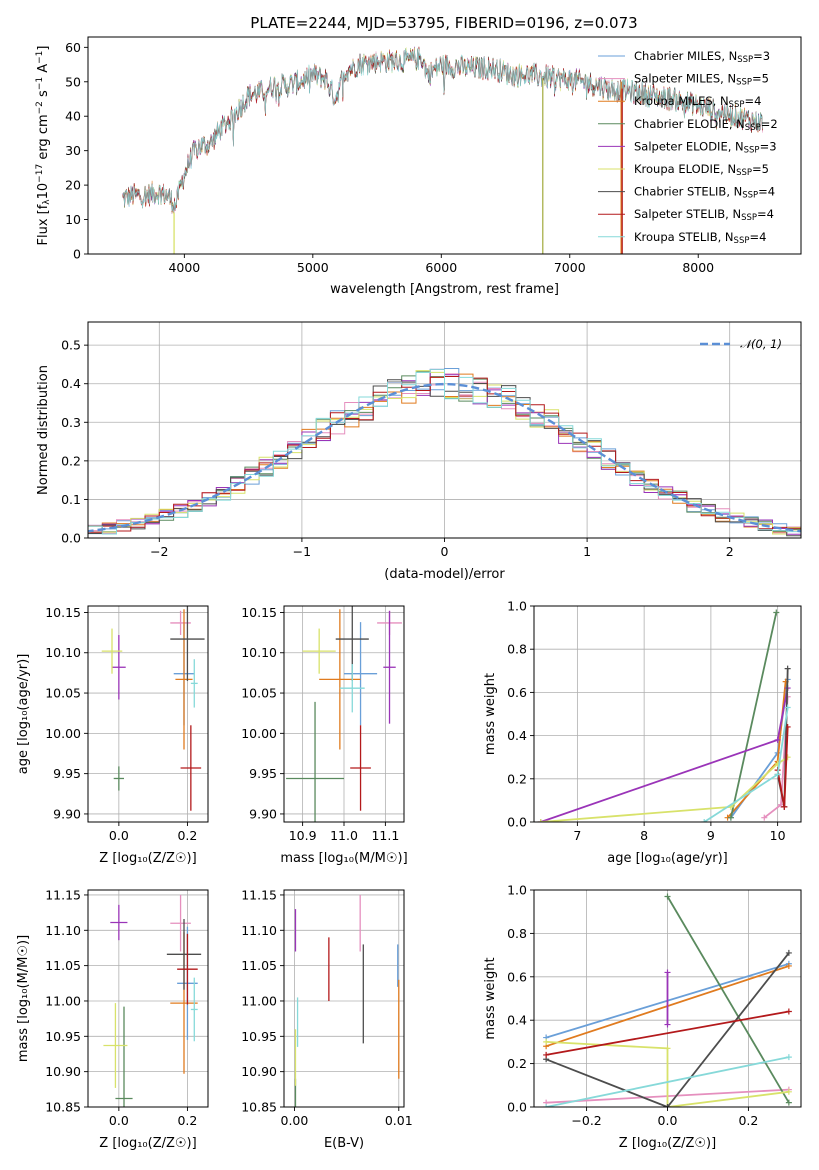 The height and width of the screenshot is (1170, 819). I want to click on massweight_vs_age-frame, so click(667, 714).